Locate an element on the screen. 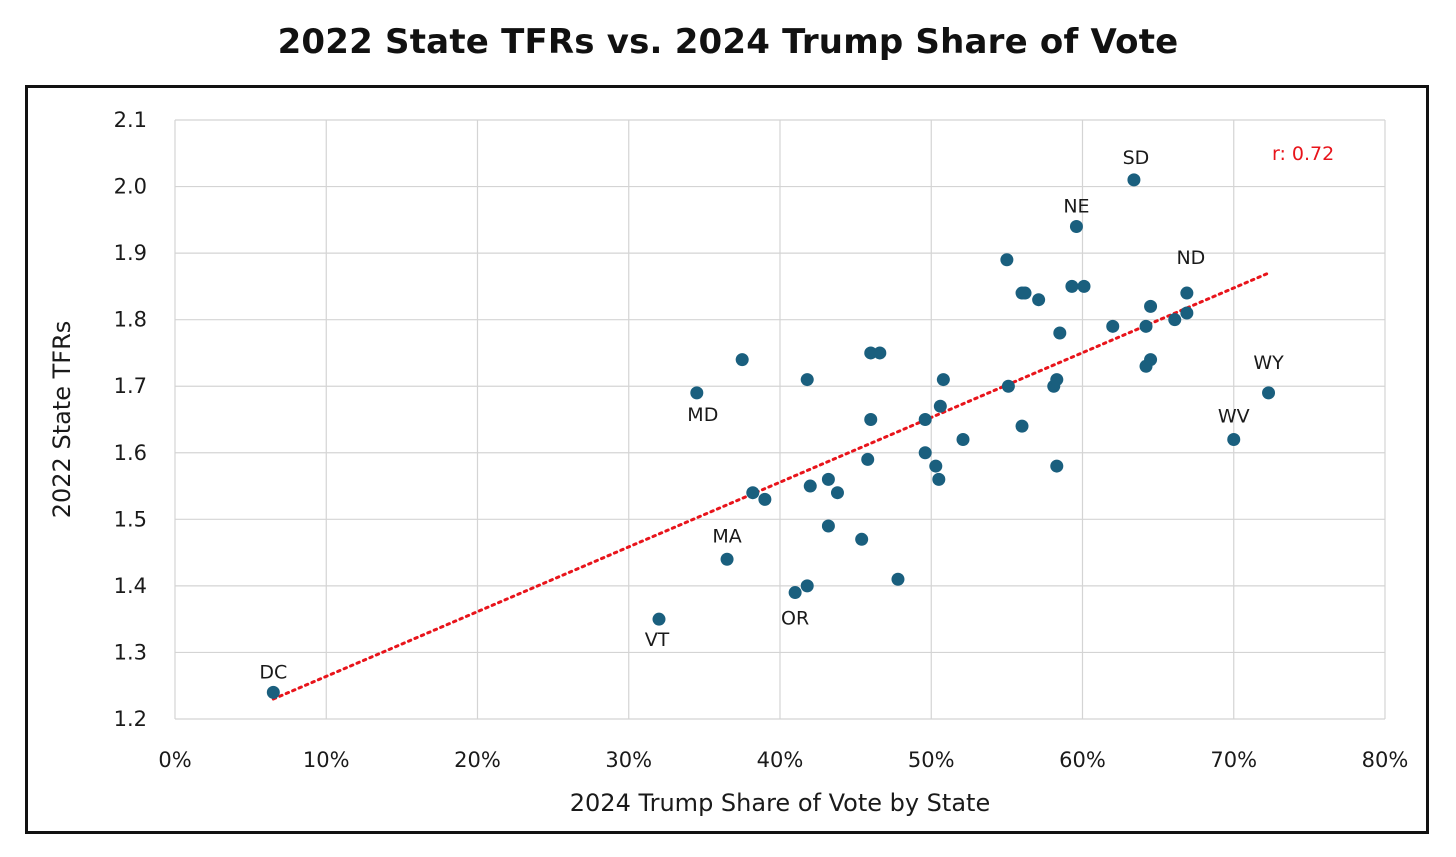 Image resolution: width=1456 pixels, height=857 pixels. y-tick-label: 1.6 is located at coordinates (130, 453).